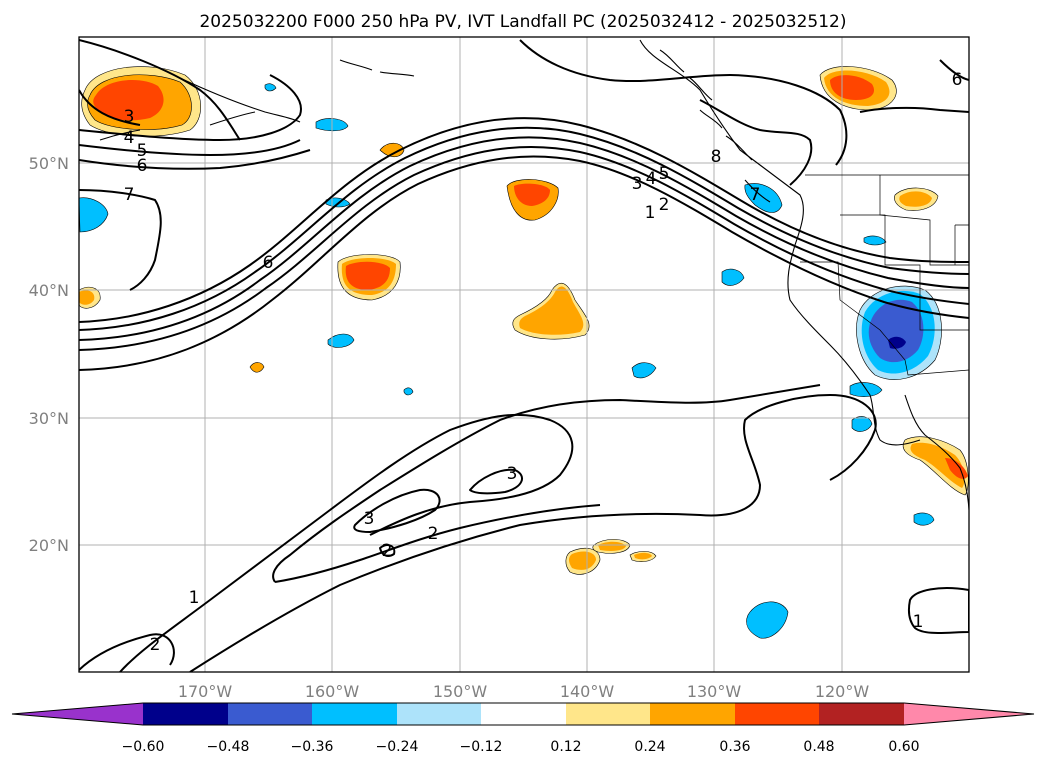  What do you see at coordinates (481, 747) in the screenshot?
I see `colorbar-tick-label: −0.12` at bounding box center [481, 747].